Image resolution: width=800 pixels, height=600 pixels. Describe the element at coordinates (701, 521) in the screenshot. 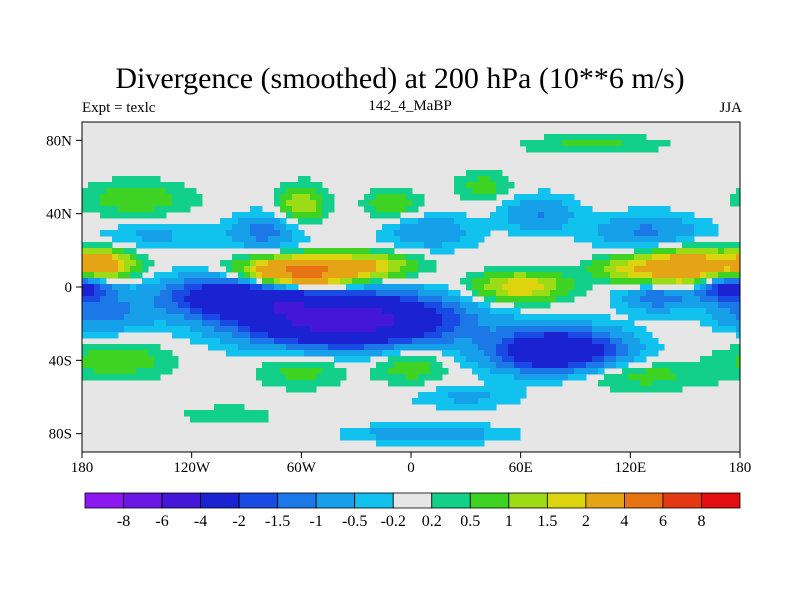

I see `colorbar-label: 8` at that location.